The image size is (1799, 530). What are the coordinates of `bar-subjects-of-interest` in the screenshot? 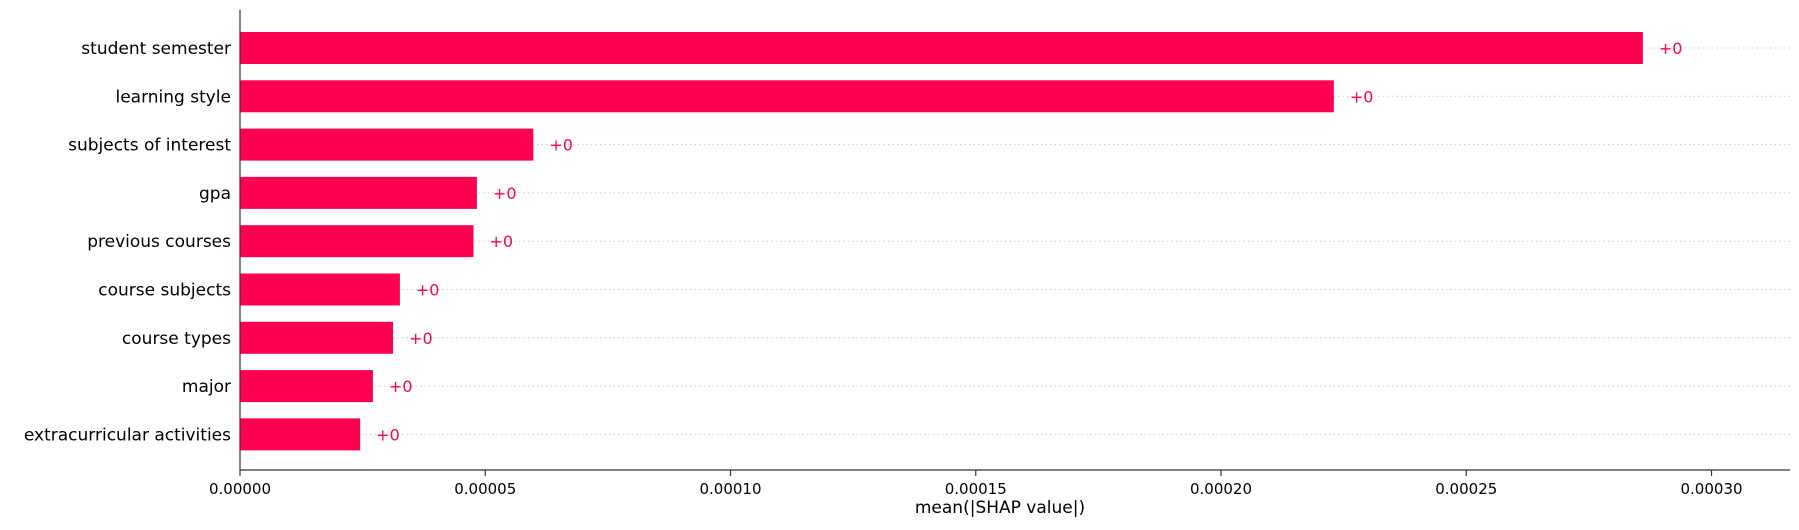 It's located at (387, 144).